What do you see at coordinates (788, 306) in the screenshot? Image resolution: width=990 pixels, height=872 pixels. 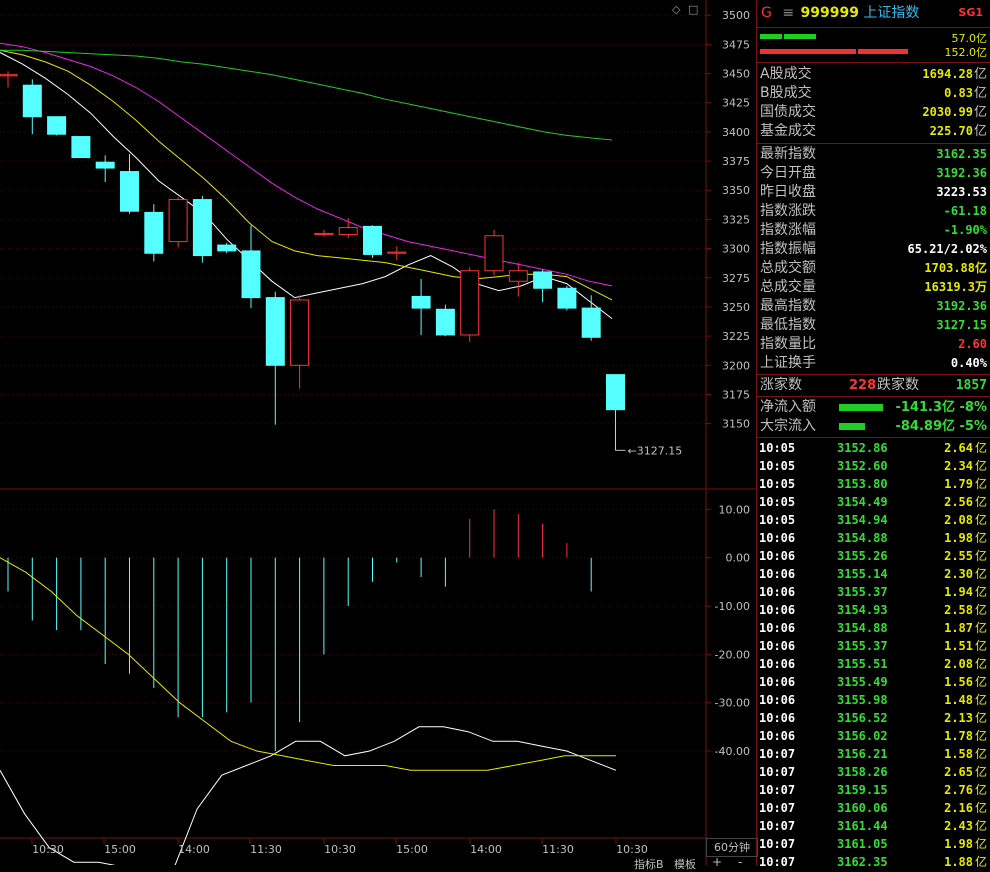 I see `stat-label: 最高指数` at bounding box center [788, 306].